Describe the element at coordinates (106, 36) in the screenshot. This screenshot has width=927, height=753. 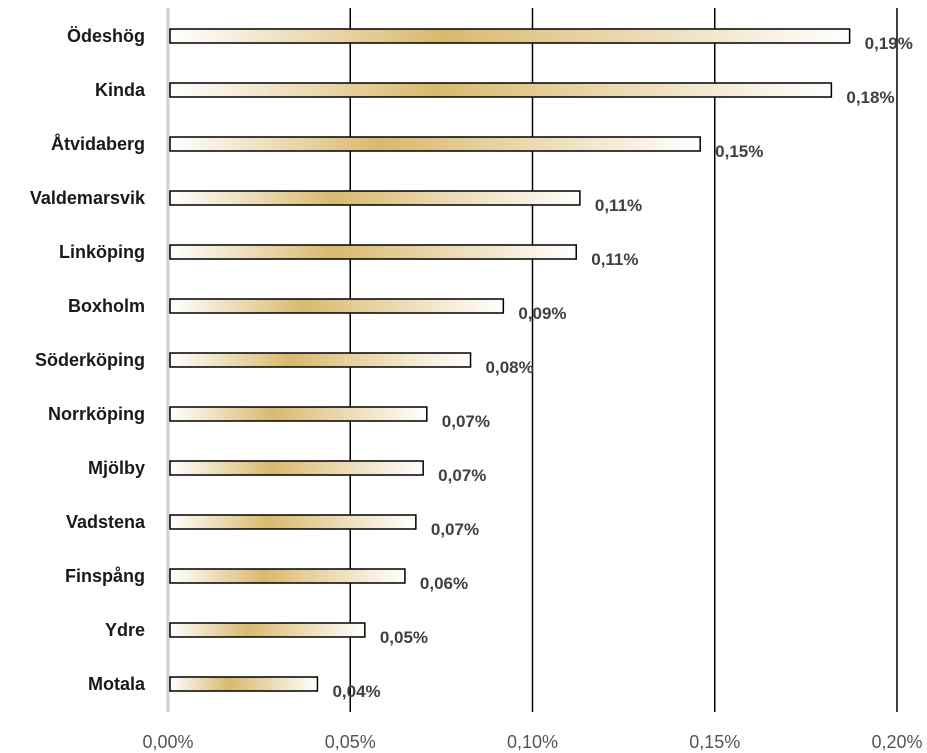
I see `category-label: Ödeshög` at that location.